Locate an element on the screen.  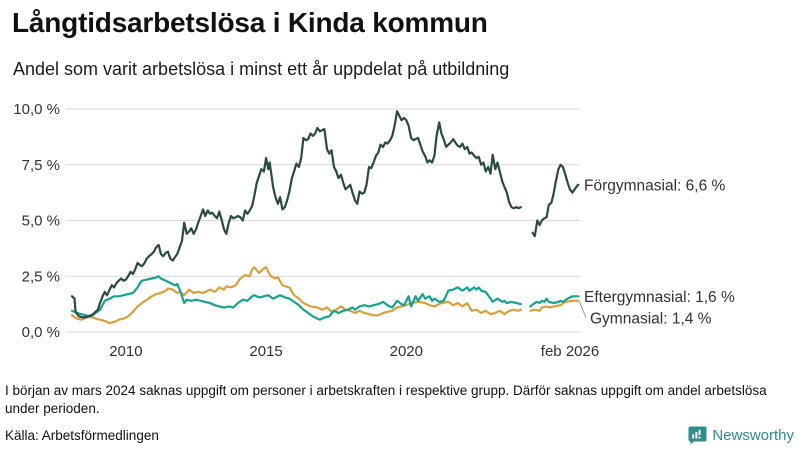
x-axis-tick-label: 2020 is located at coordinates (406, 351).